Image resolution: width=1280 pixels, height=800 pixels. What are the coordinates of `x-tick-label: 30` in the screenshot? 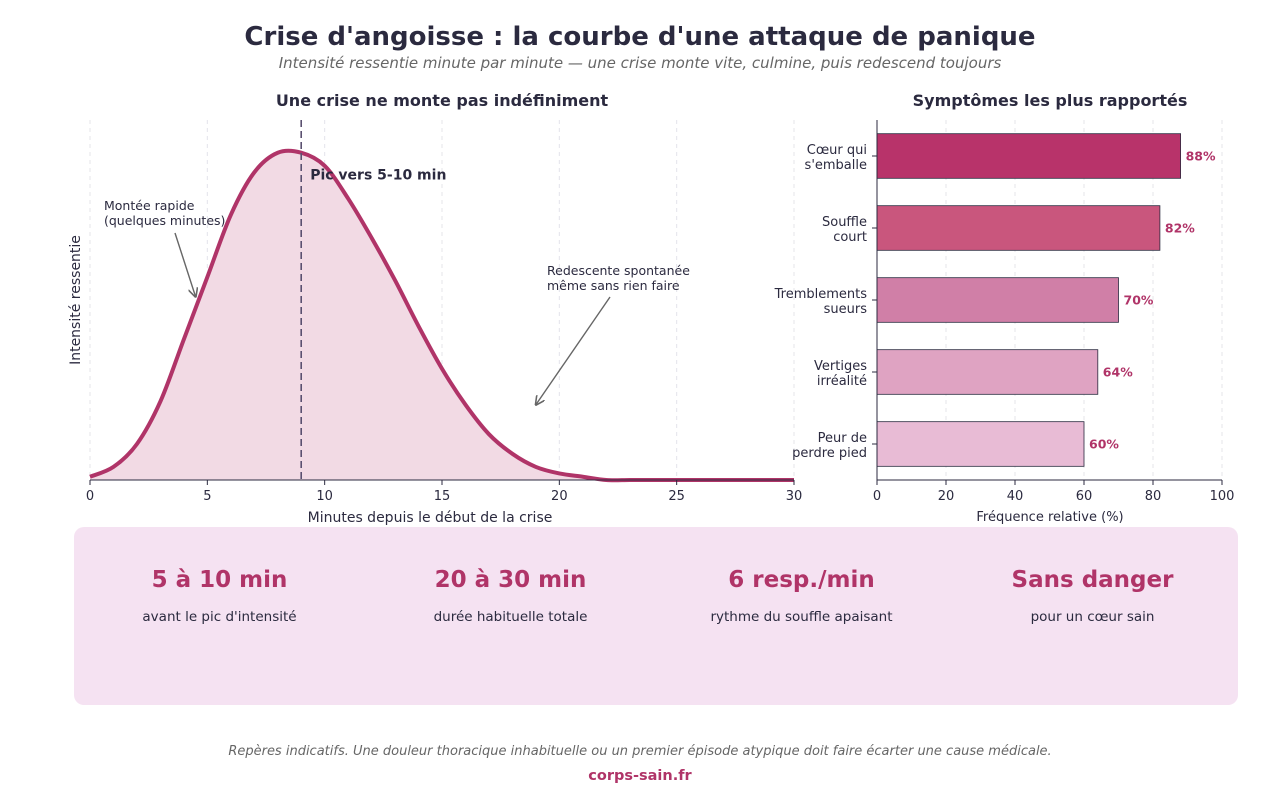 It's located at (794, 496).